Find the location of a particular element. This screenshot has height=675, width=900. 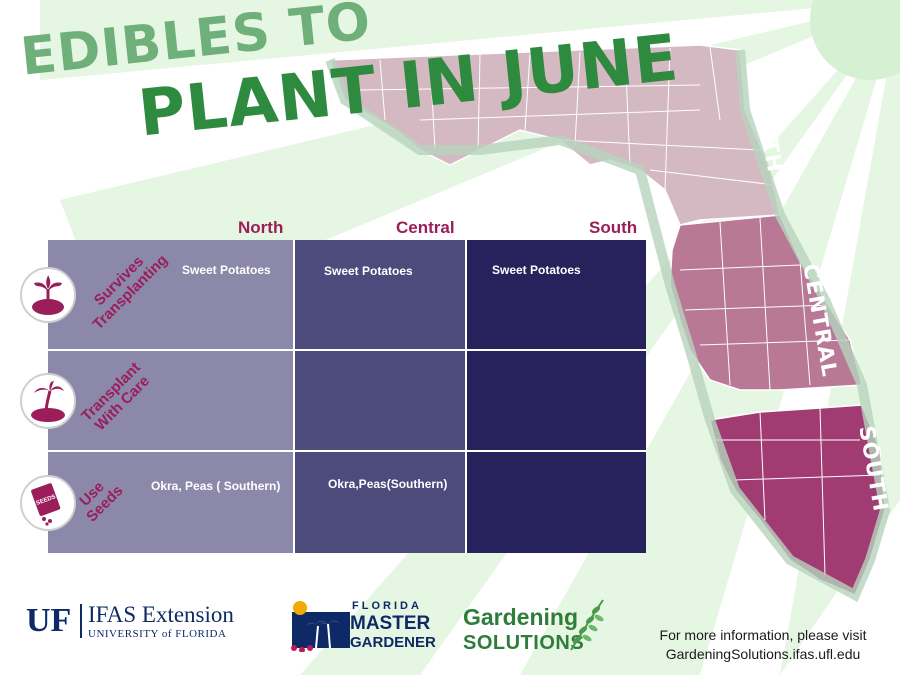

county-lines-north is located at coordinates (567, 118).